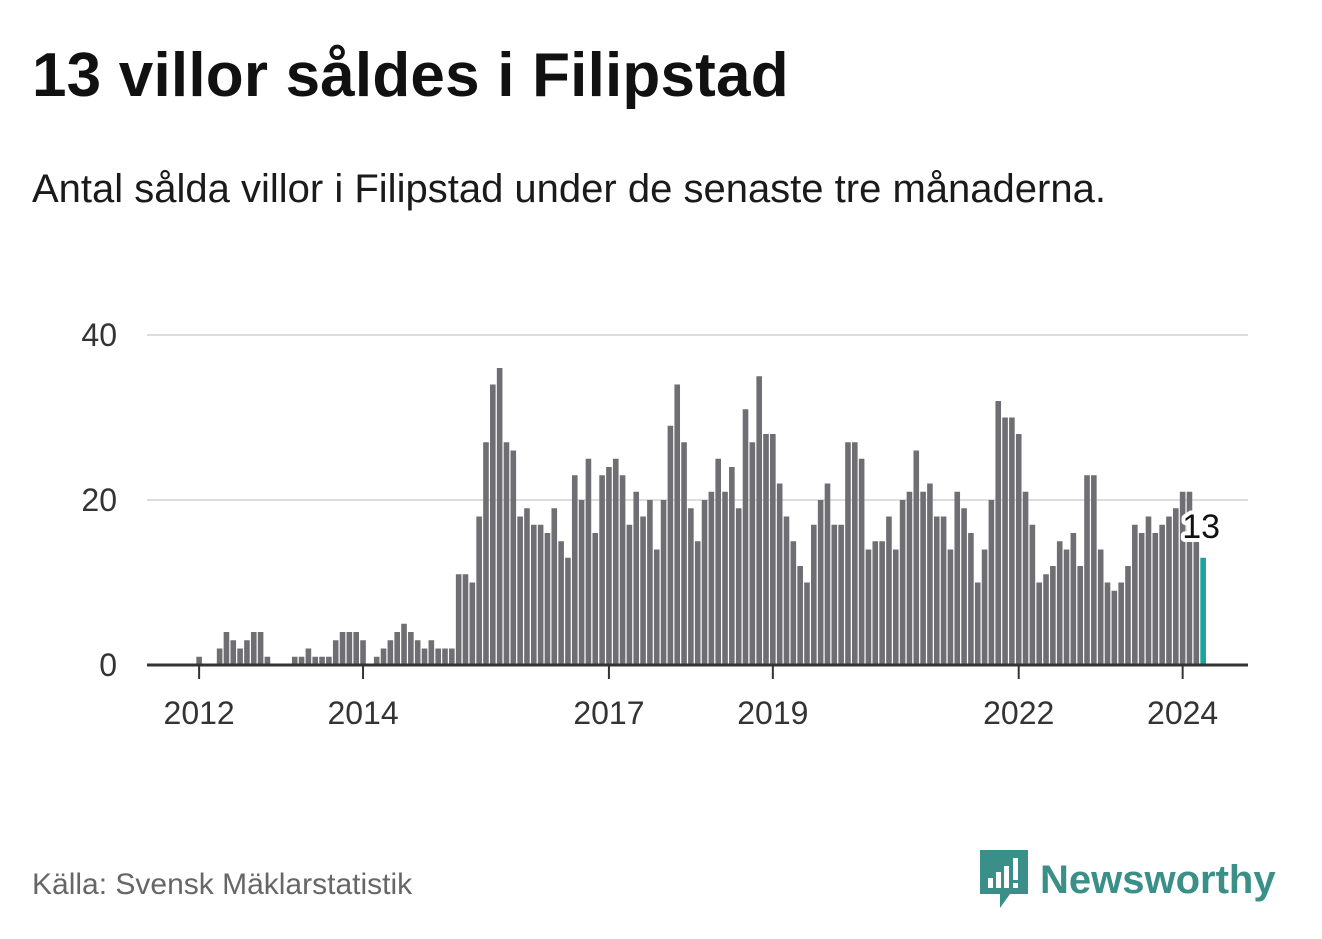 Image resolution: width=1322 pixels, height=939 pixels. Describe the element at coordinates (410, 75) in the screenshot. I see `chart-title: 13 villor såldes i Filipstad` at that location.